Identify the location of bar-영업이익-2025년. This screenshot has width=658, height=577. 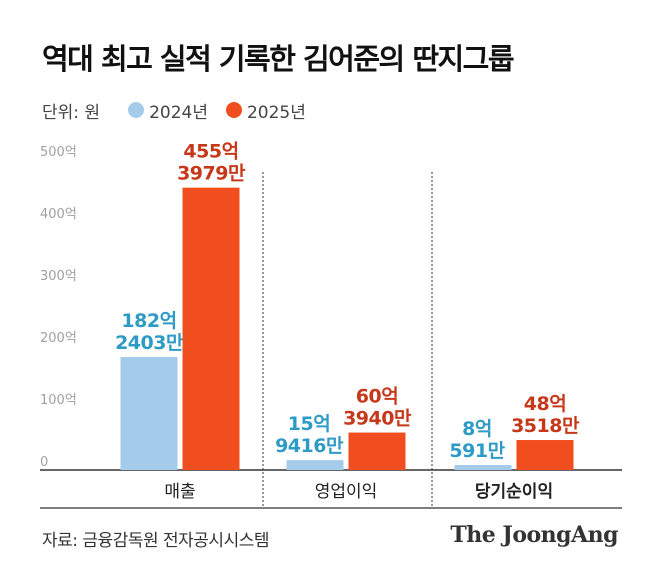
(377, 451).